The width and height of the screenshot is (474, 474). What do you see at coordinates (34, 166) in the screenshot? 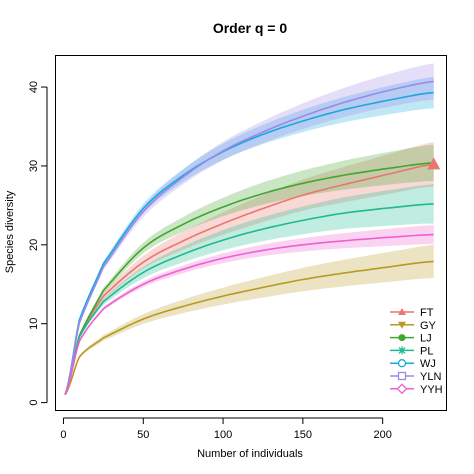
I see `y-tick-label: 30` at bounding box center [34, 166].